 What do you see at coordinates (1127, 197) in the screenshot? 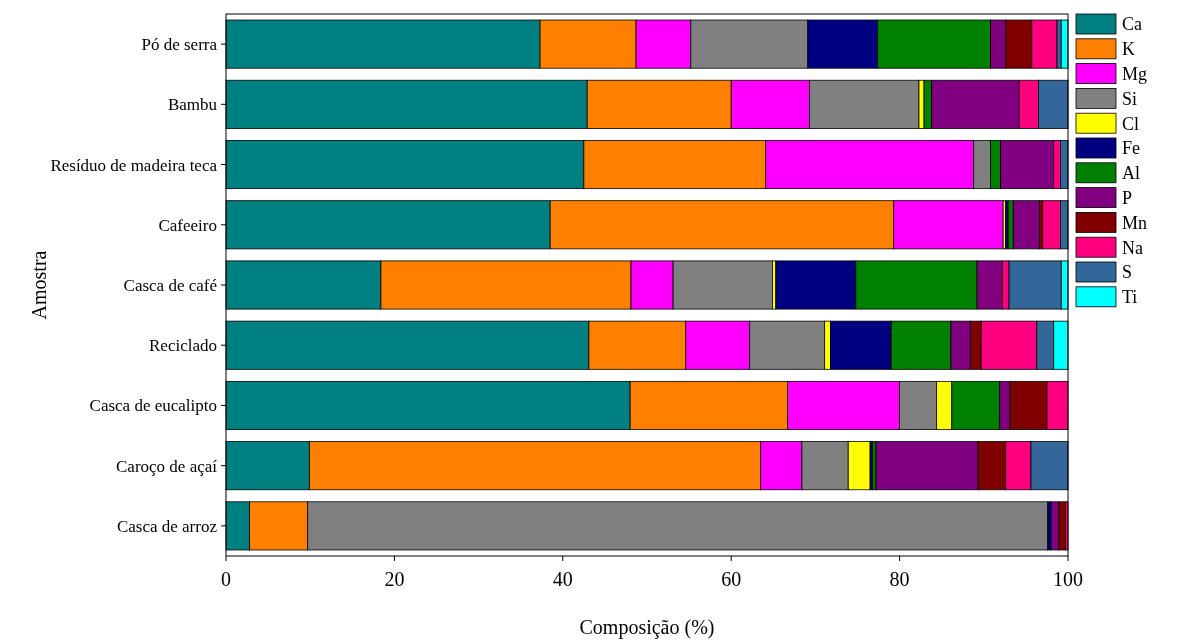
I see `legend-label: P` at bounding box center [1127, 197].